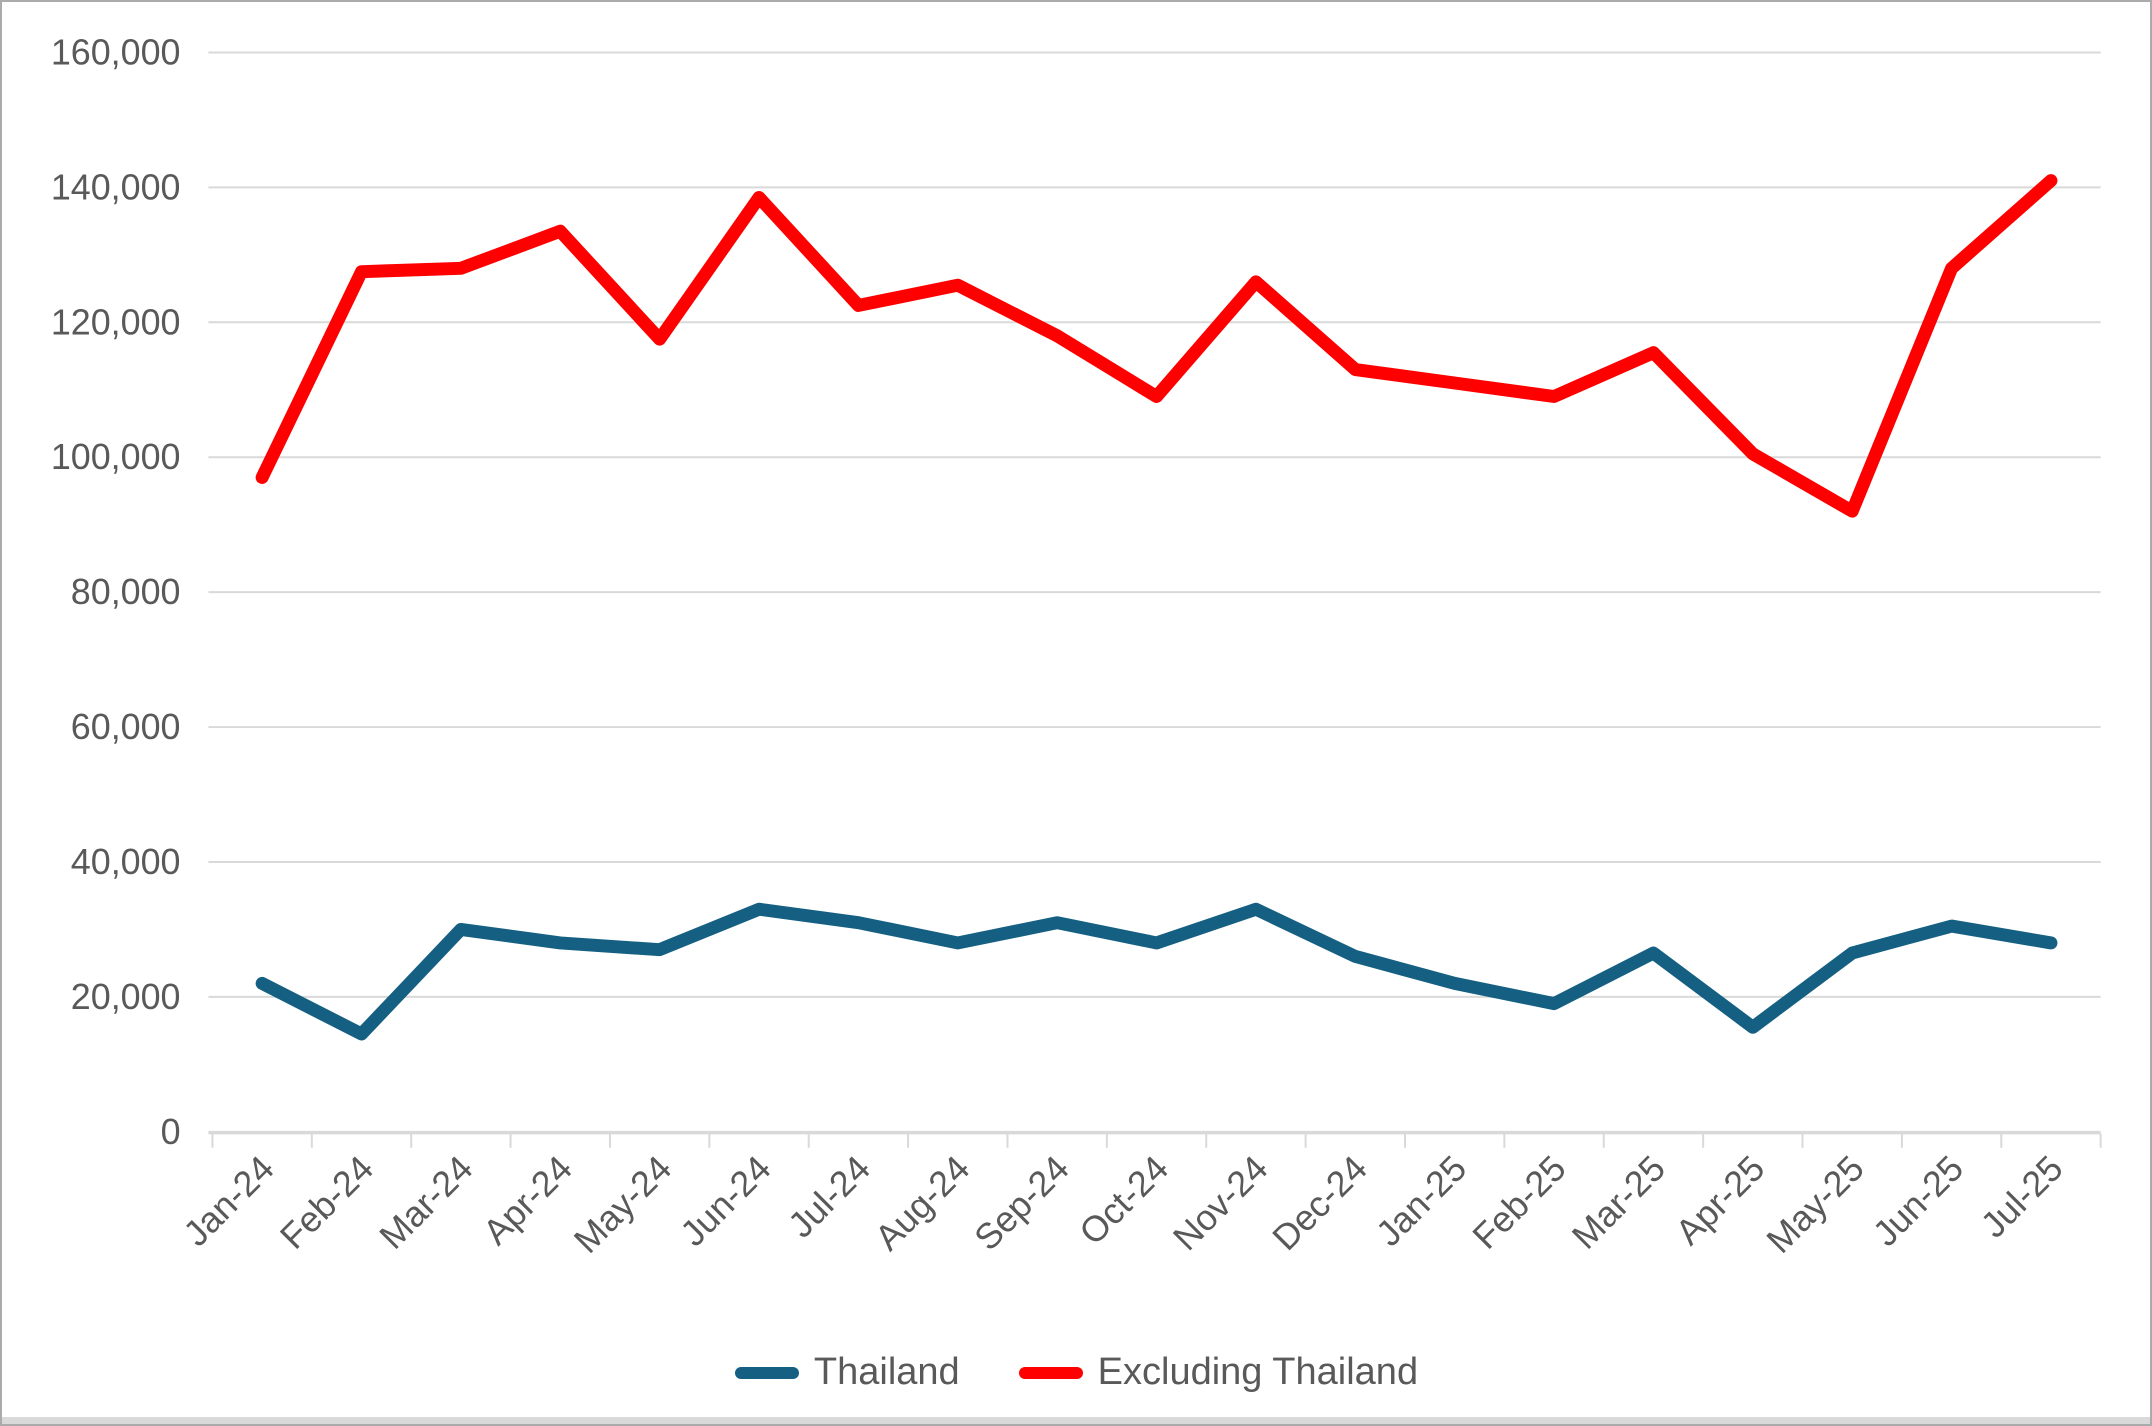 This screenshot has width=2152, height=1426. I want to click on y-axis-tick-label: 20,000, so click(126, 997).